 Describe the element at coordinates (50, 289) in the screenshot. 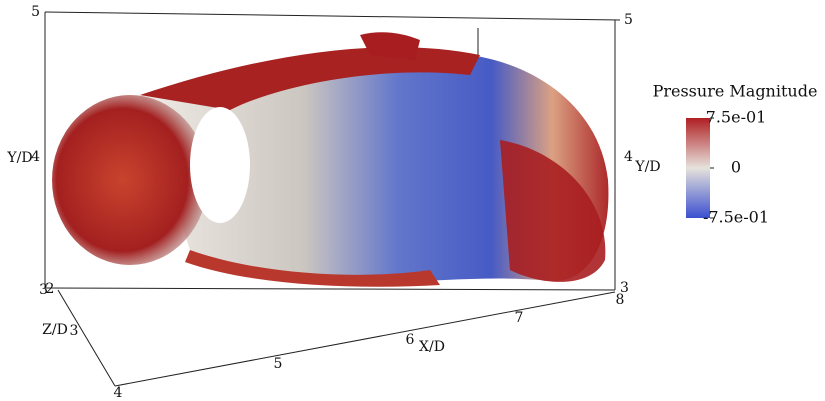

I see `tick-label: 2` at that location.